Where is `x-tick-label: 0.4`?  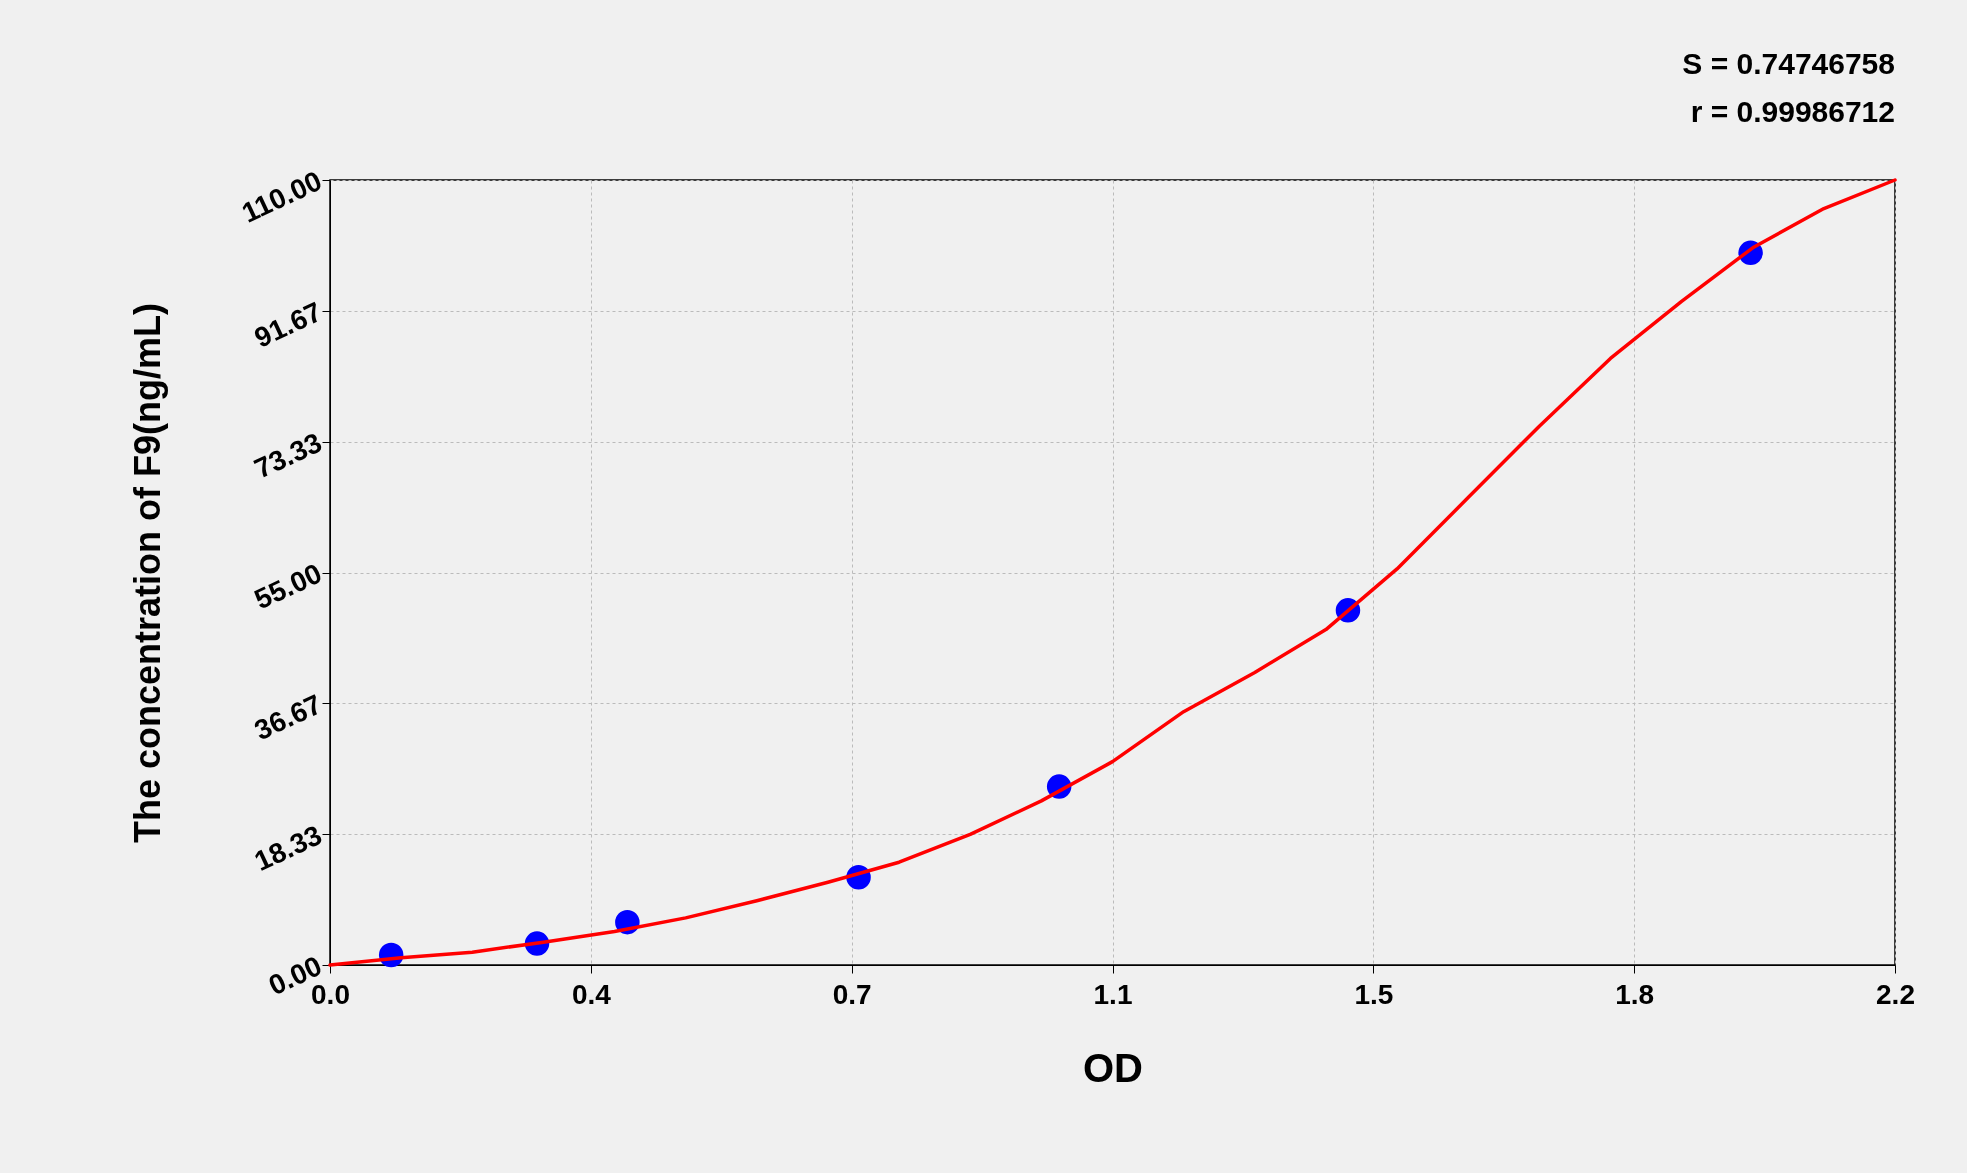 x-tick-label: 0.4 is located at coordinates (591, 994).